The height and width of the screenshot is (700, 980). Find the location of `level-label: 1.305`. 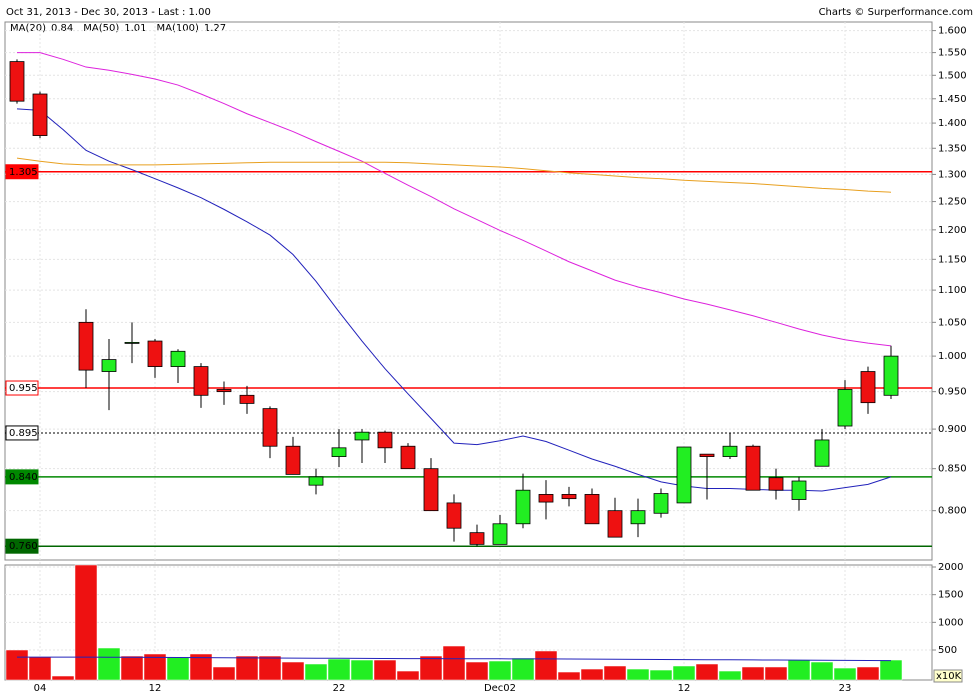

level-label: 1.305 is located at coordinates (23, 172).